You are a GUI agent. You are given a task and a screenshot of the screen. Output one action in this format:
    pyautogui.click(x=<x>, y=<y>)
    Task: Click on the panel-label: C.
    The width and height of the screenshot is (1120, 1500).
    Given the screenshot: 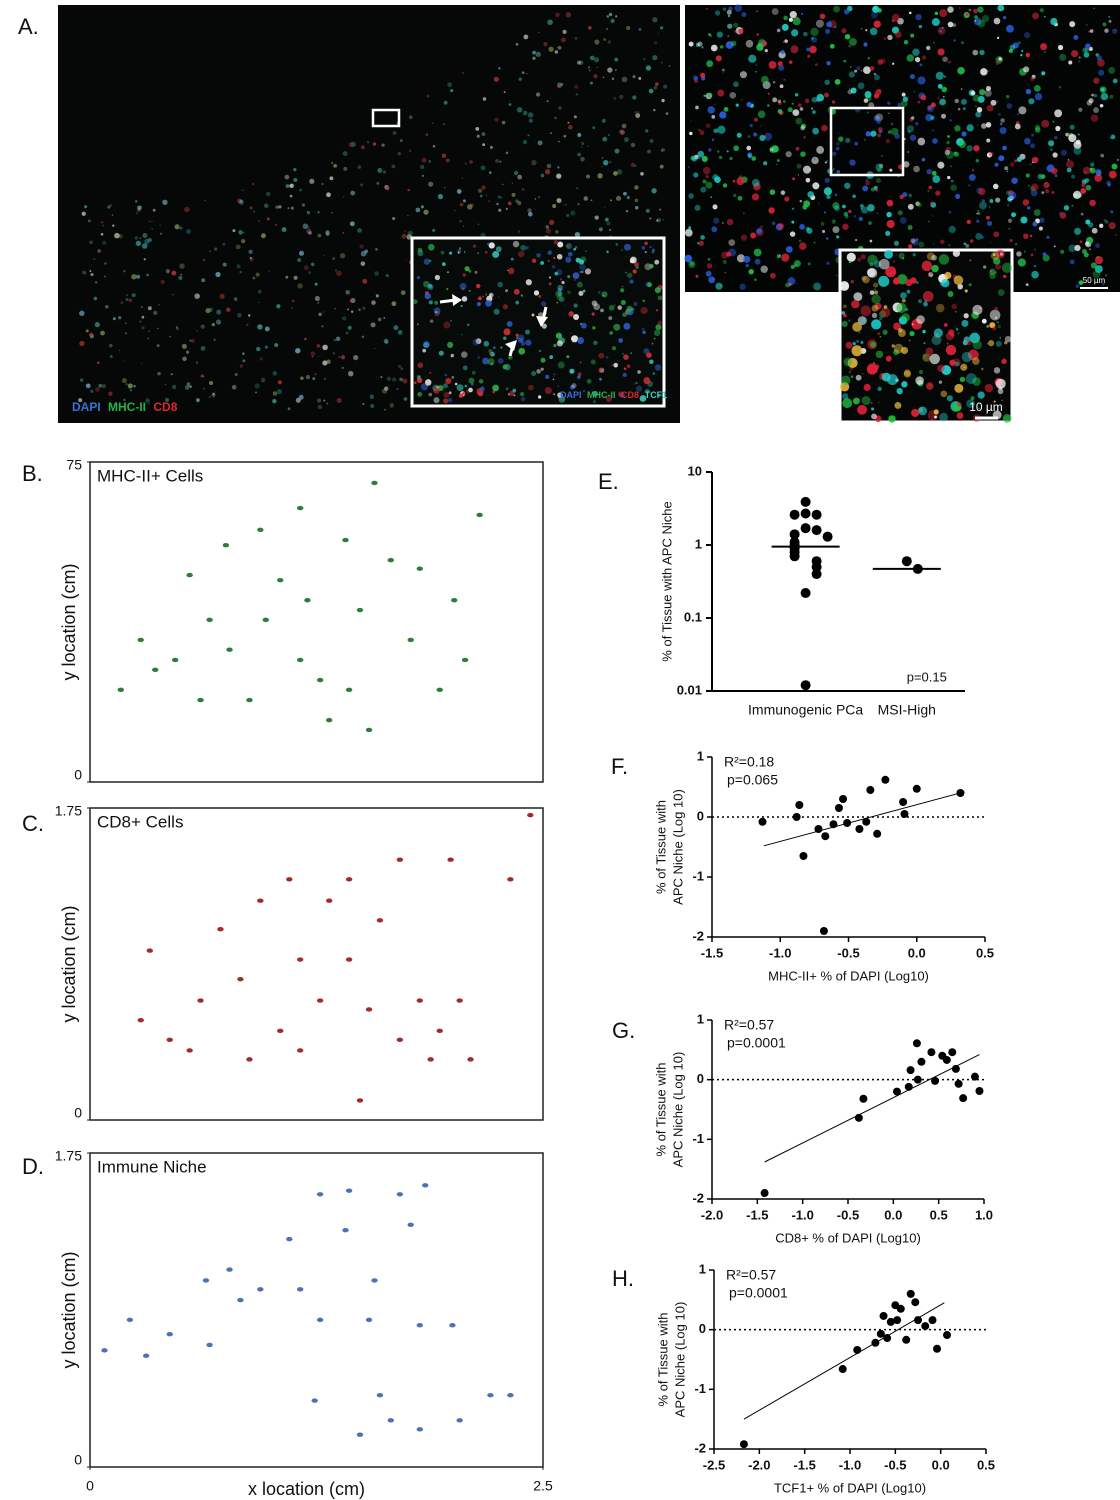 What is the action you would take?
    pyautogui.click(x=33, y=823)
    